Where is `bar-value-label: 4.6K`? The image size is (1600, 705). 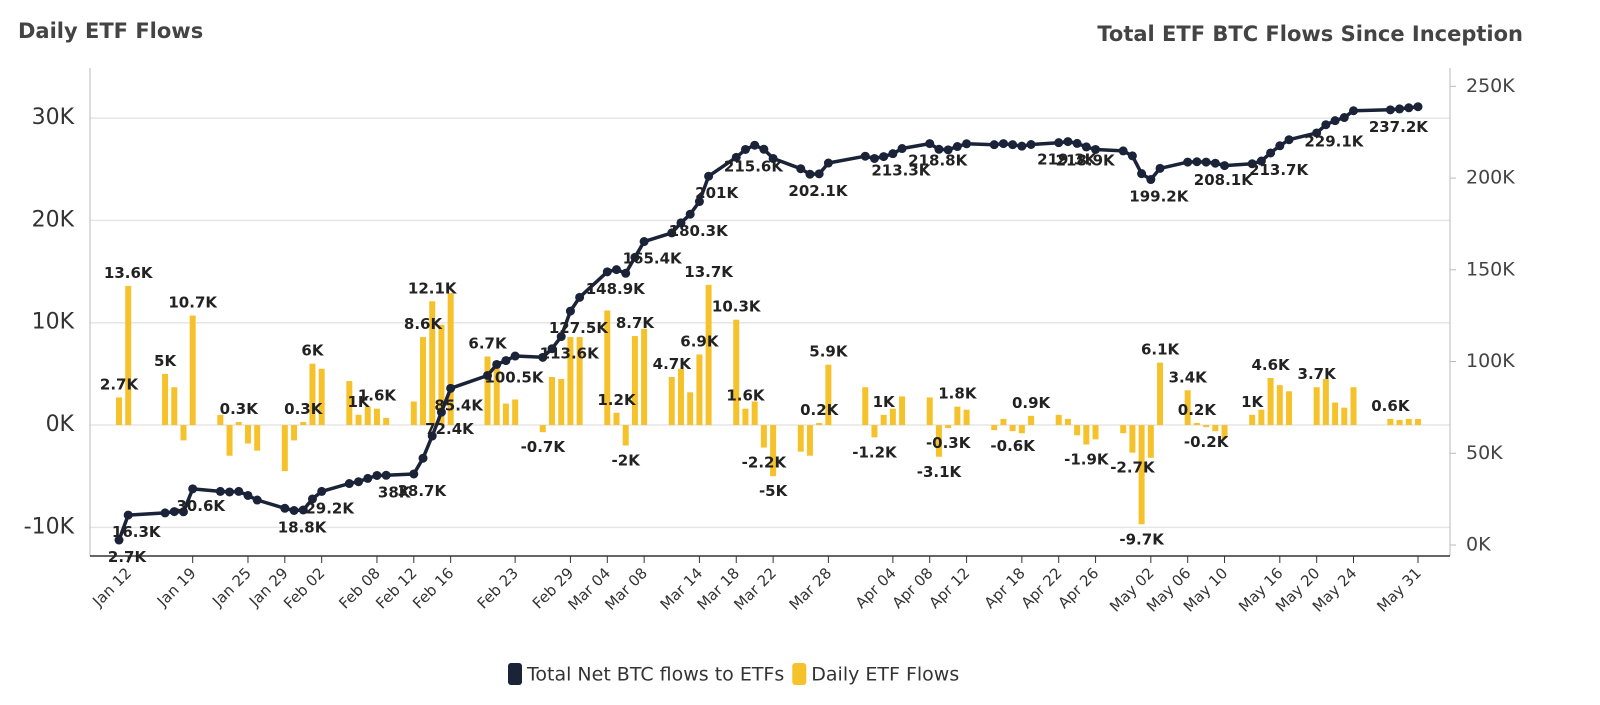
bar-value-label: 4.6K is located at coordinates (1271, 365).